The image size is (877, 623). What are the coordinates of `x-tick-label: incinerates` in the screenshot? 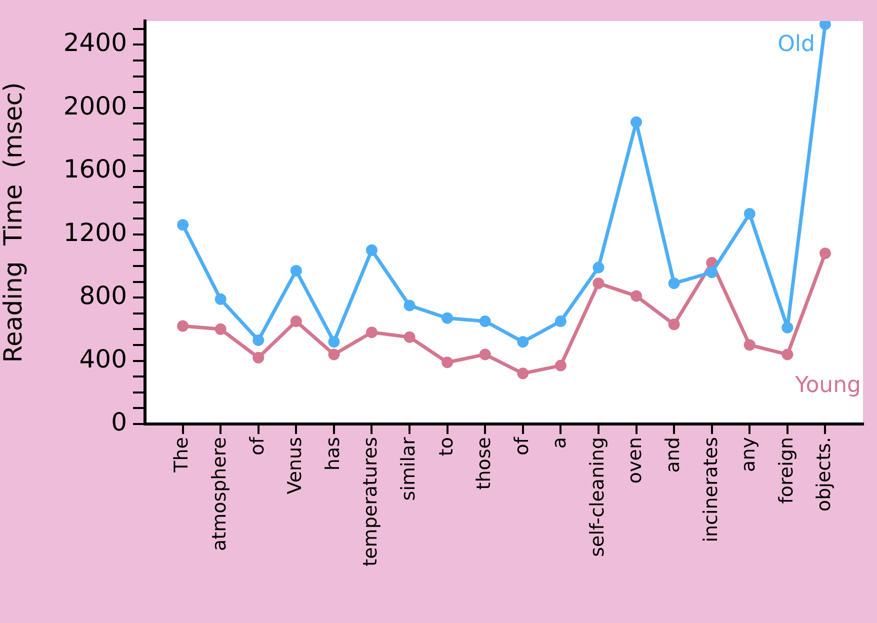 It's located at (711, 489).